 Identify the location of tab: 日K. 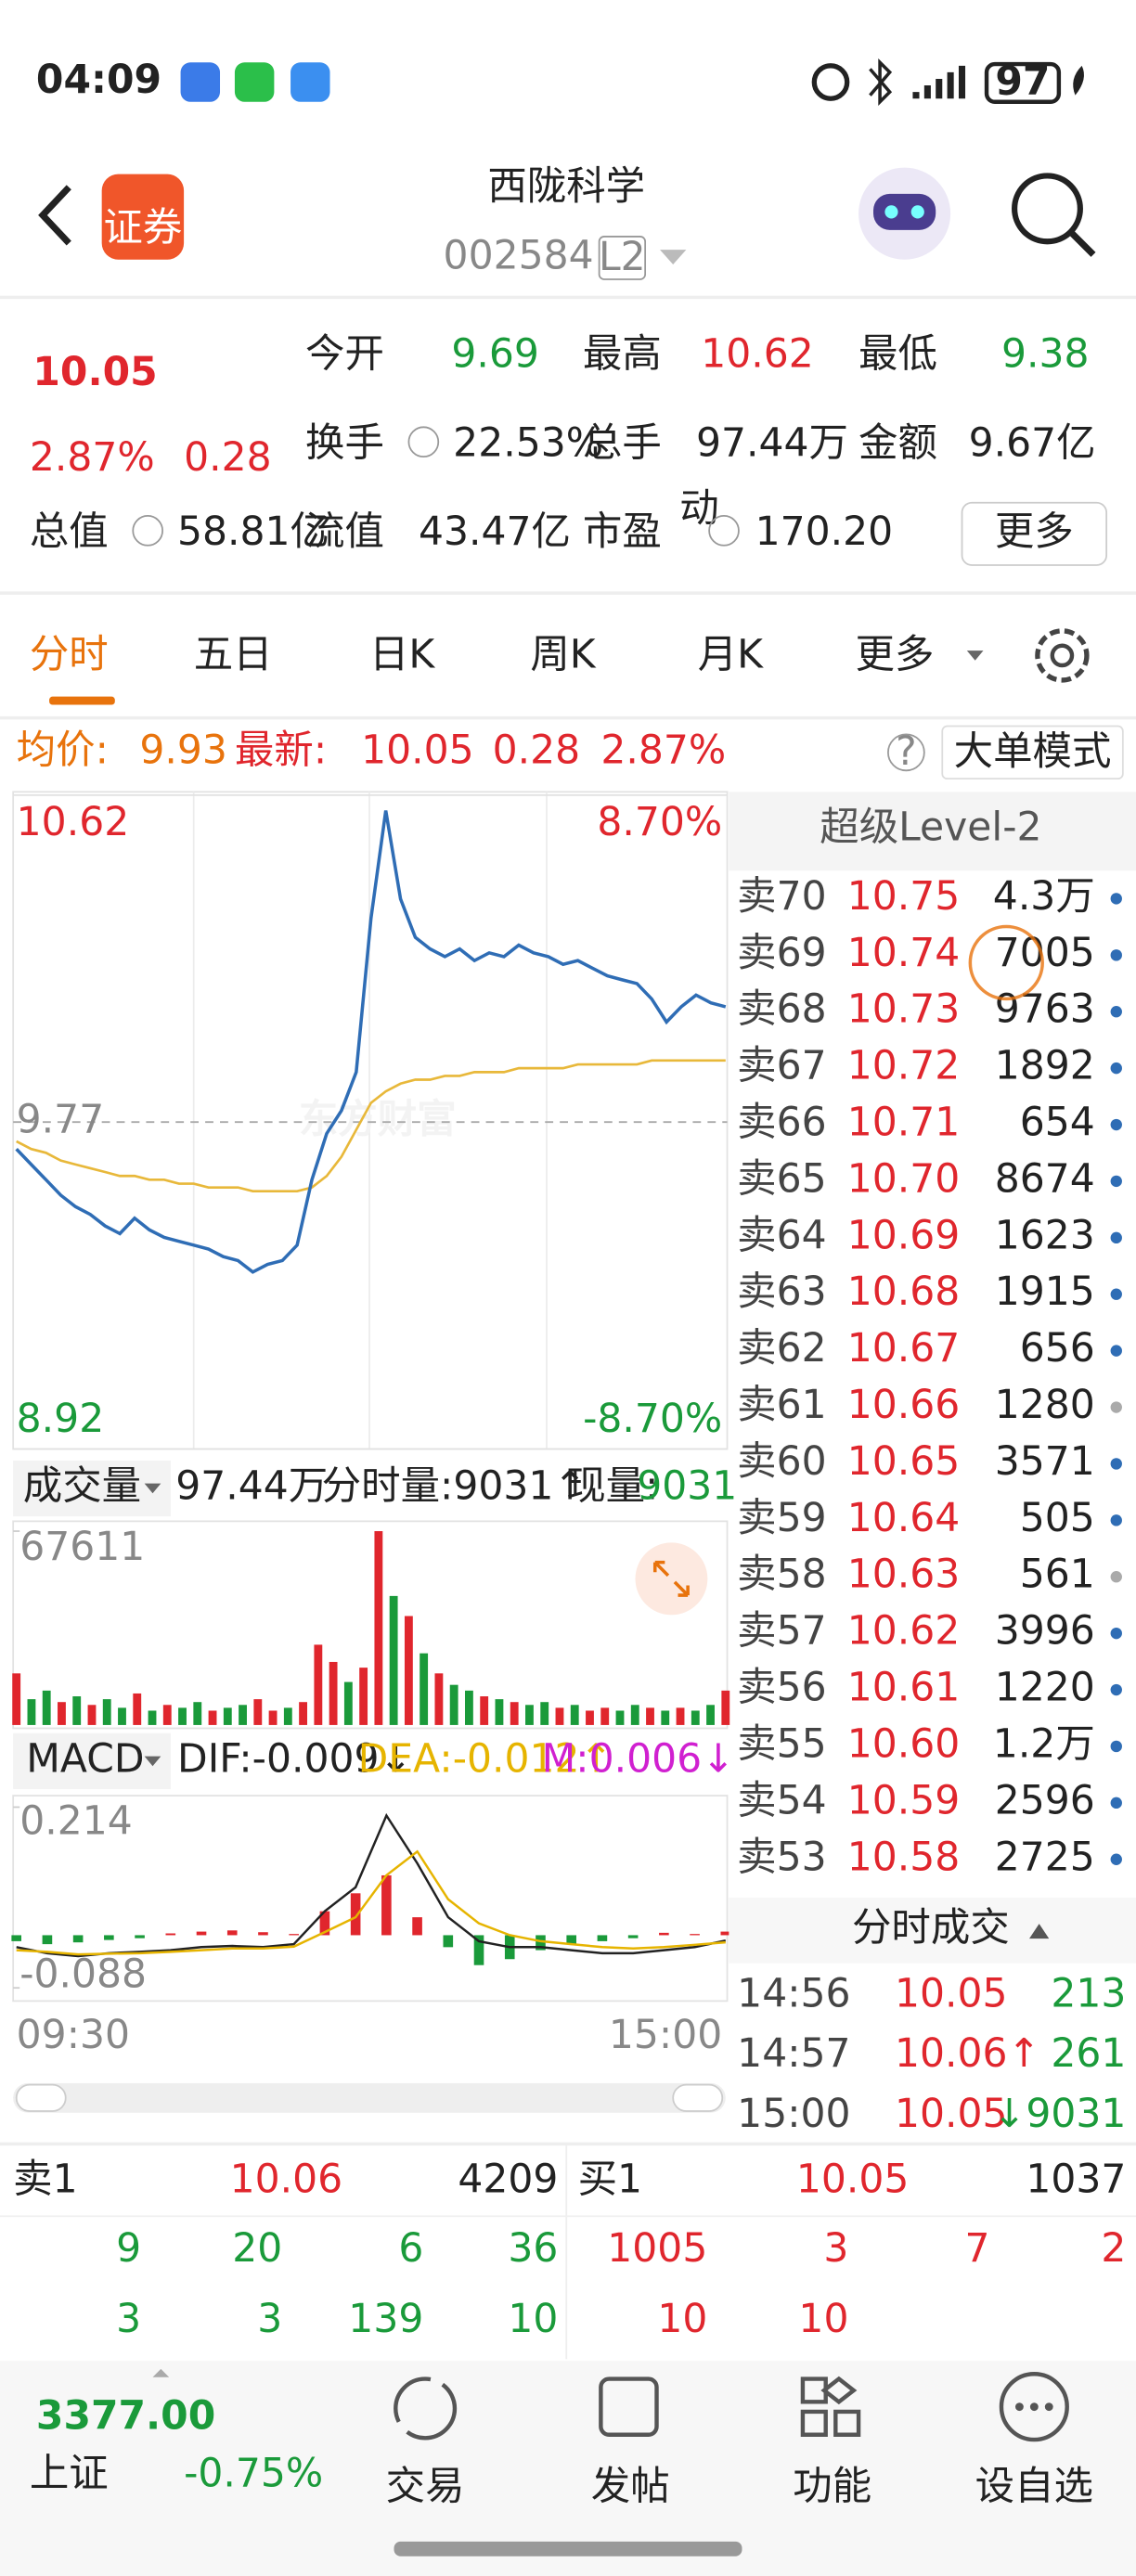
(402, 655).